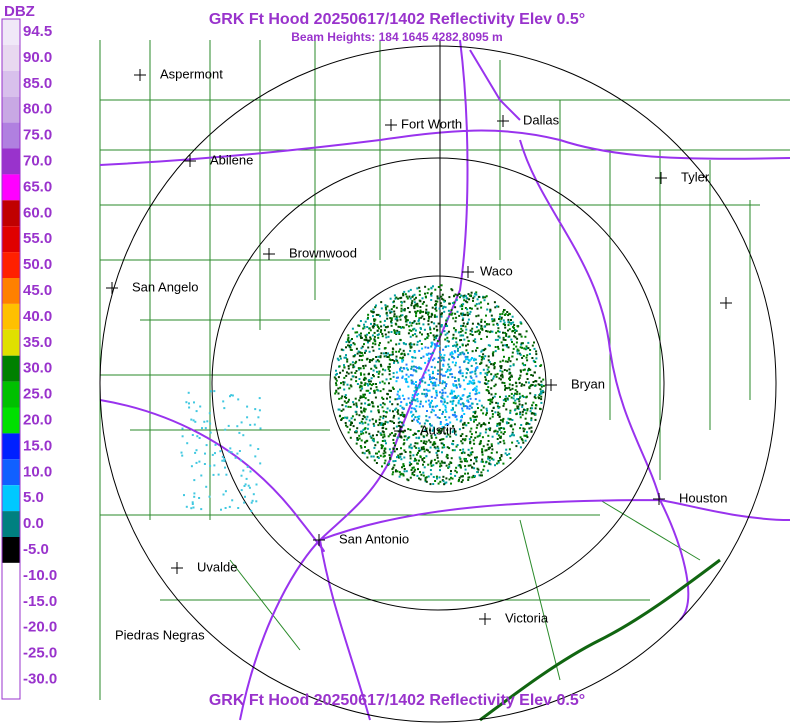  I want to click on legend-label: 55.0, so click(37, 238).